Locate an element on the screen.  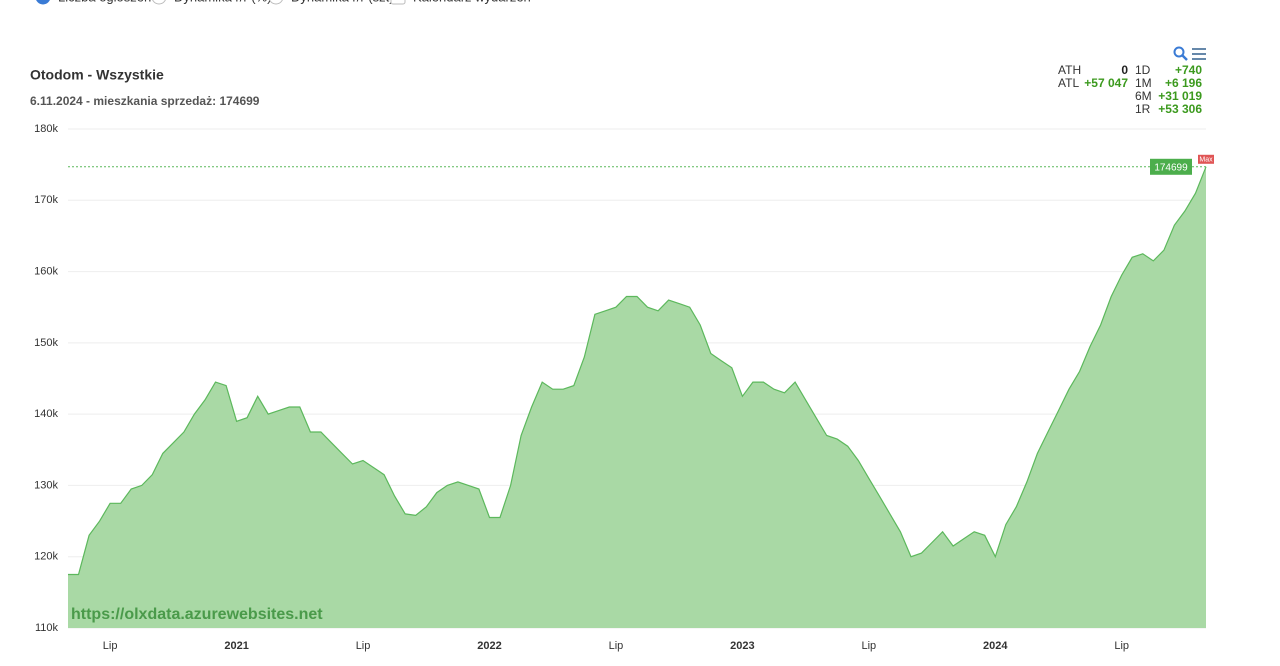
max-tag is located at coordinates (1206, 159).